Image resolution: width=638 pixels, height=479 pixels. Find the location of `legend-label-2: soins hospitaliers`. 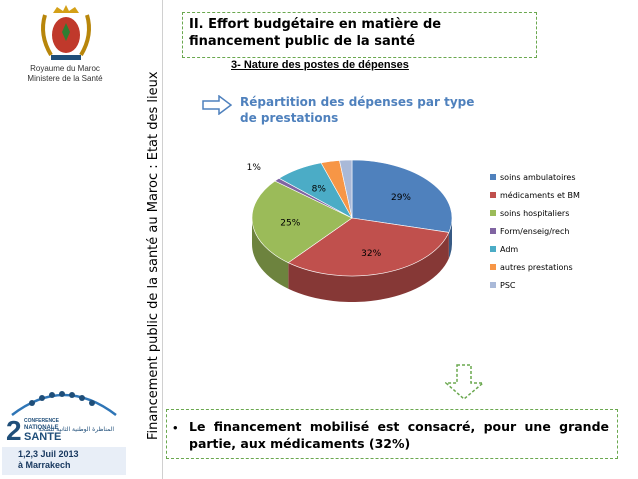

legend-label-2: soins hospitaliers is located at coordinates (534, 213).